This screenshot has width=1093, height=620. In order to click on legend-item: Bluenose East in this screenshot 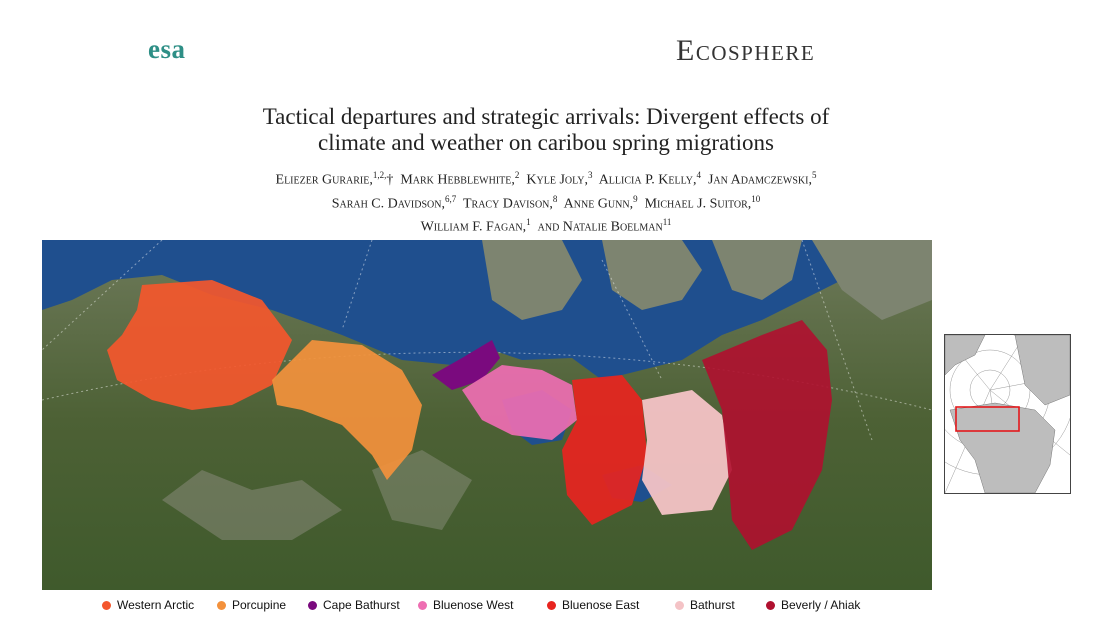, I will do `click(593, 605)`.